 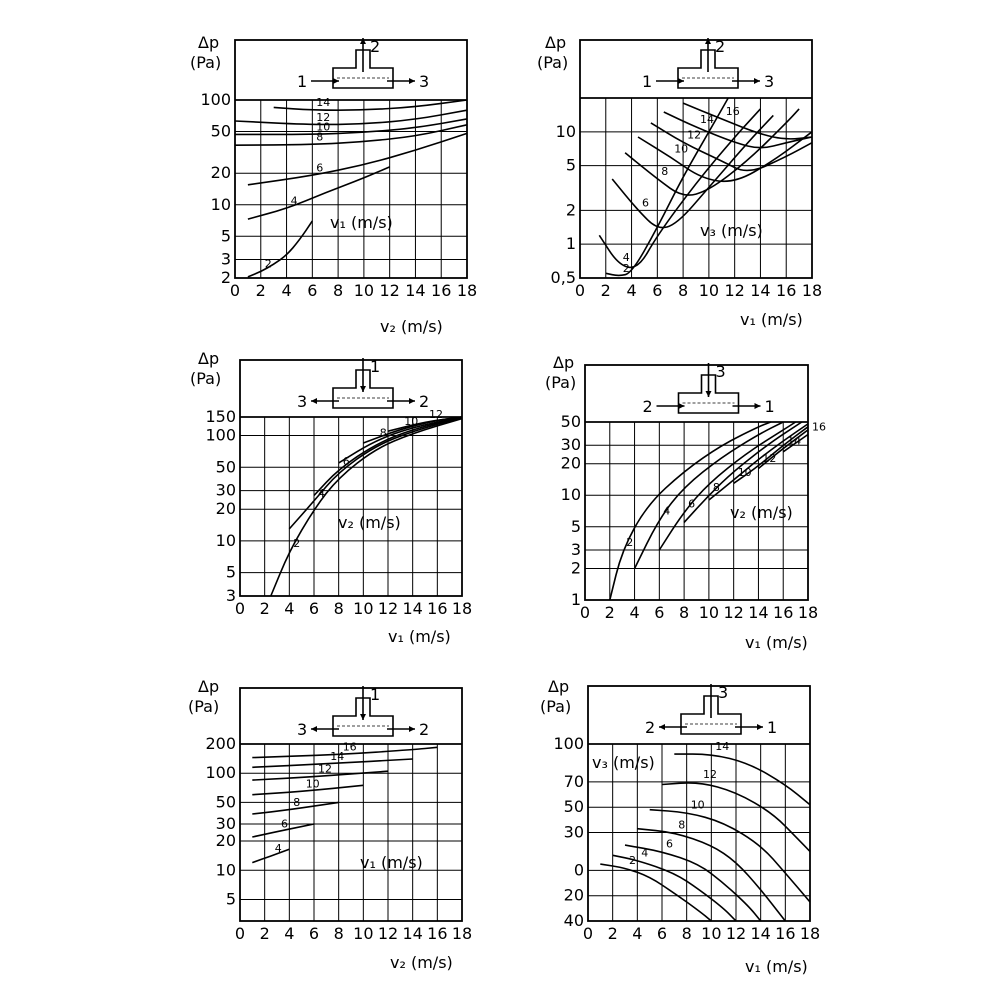 What do you see at coordinates (323, 102) in the screenshot?
I see `series-label: 14` at bounding box center [323, 102].